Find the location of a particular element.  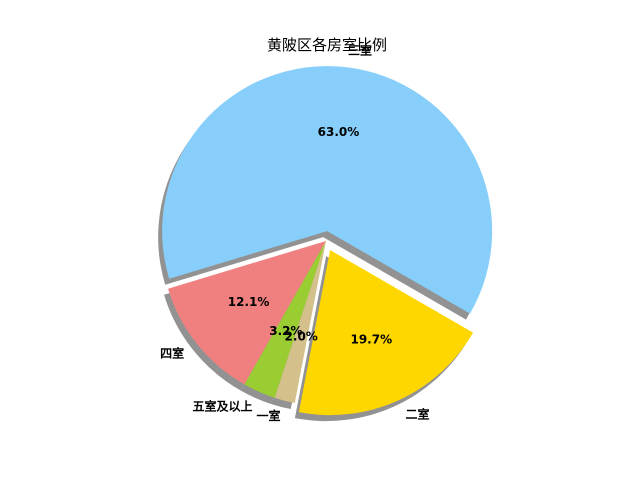

slice-4-category-label: 一室 is located at coordinates (268, 415).